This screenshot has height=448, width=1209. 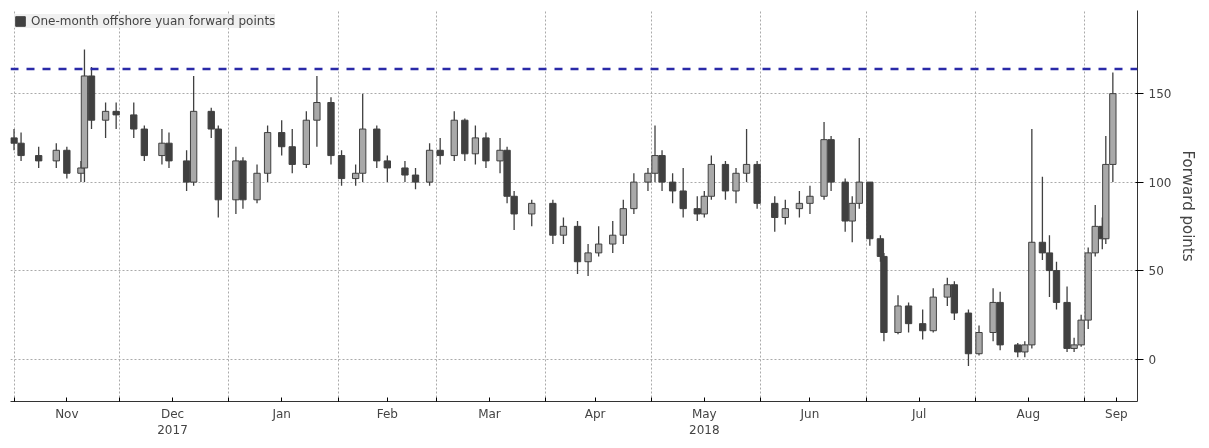 What do you see at coordinates (918, 413) in the screenshot?
I see `x-tick-label: Jul` at bounding box center [918, 413].